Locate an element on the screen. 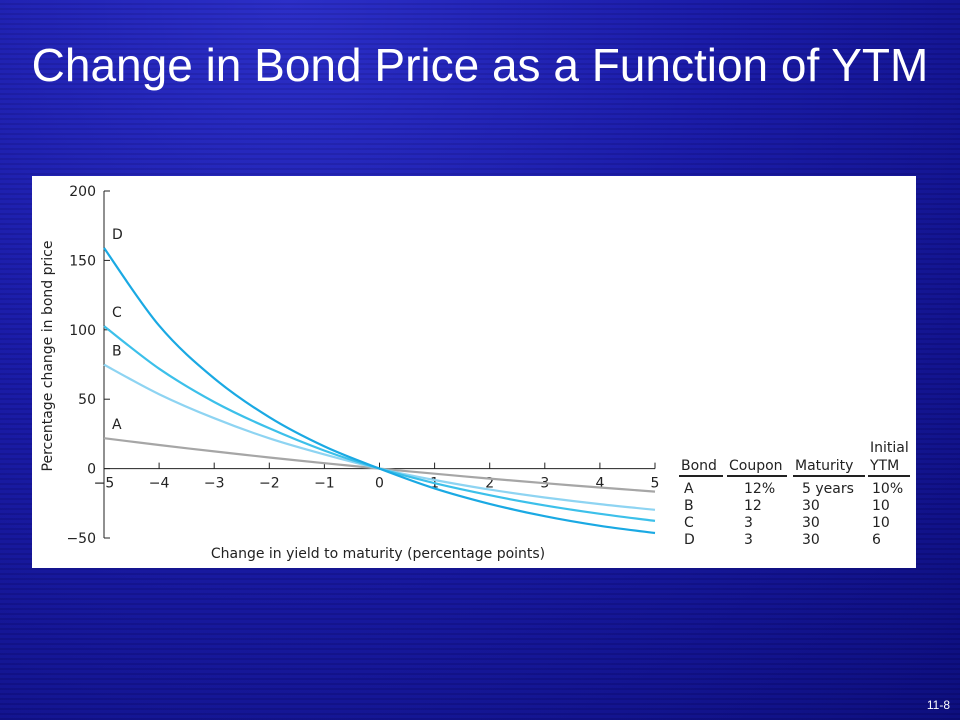 This screenshot has height=720, width=960. y-tick-label: 150 is located at coordinates (82, 261).